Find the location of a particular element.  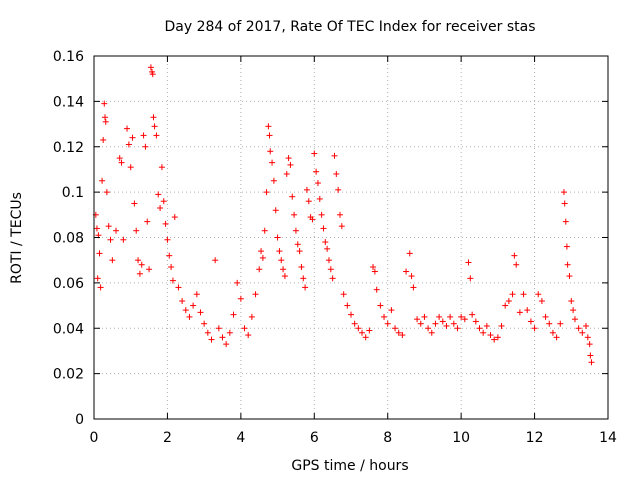

y-tick-label: 0.06 is located at coordinates (68, 284).